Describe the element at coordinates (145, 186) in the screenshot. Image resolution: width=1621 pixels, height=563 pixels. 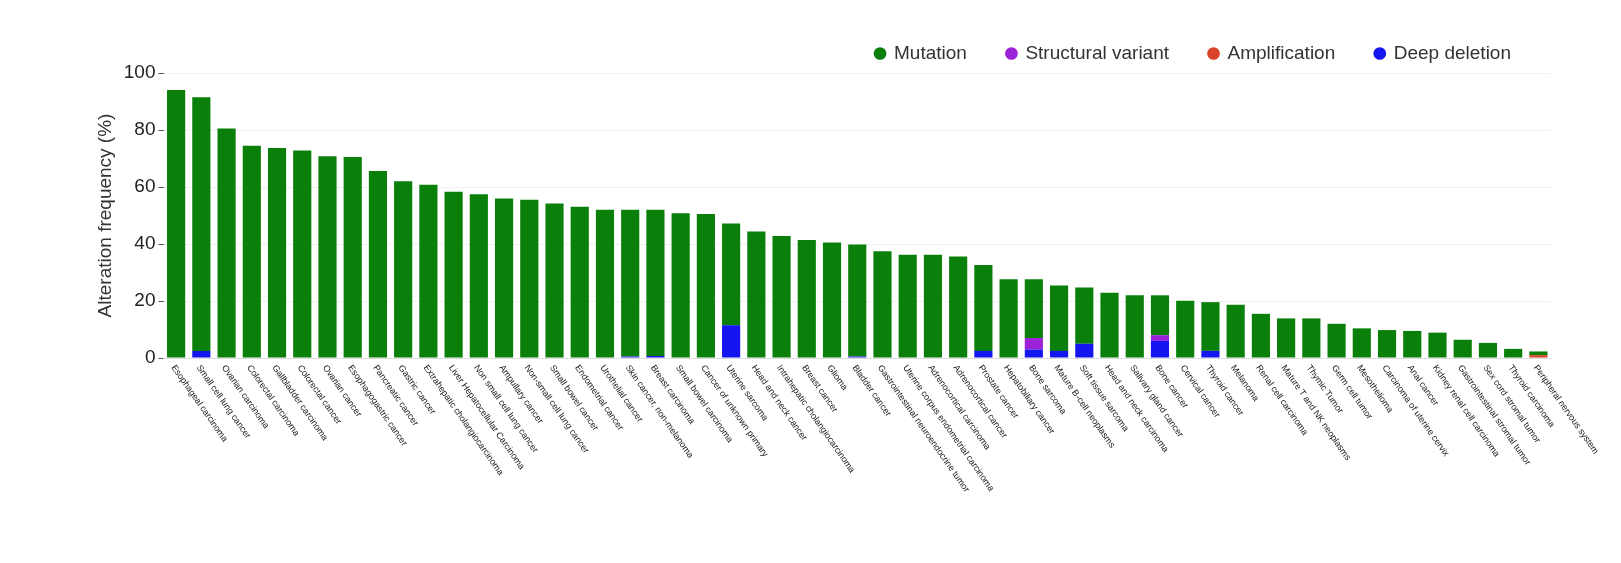
I see `y-tick-label: 60` at that location.